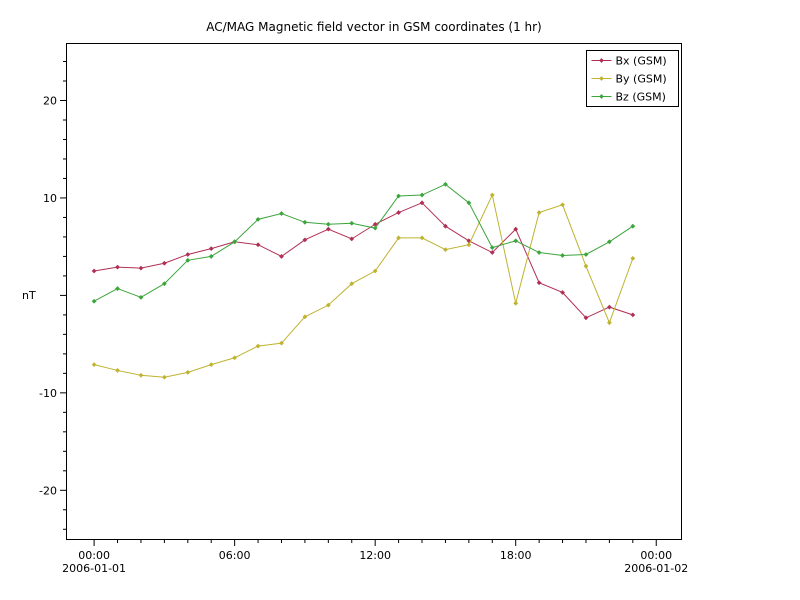 Image resolution: width=800 pixels, height=600 pixels. What do you see at coordinates (516, 555) in the screenshot?
I see `svg-text: 18:00` at bounding box center [516, 555].